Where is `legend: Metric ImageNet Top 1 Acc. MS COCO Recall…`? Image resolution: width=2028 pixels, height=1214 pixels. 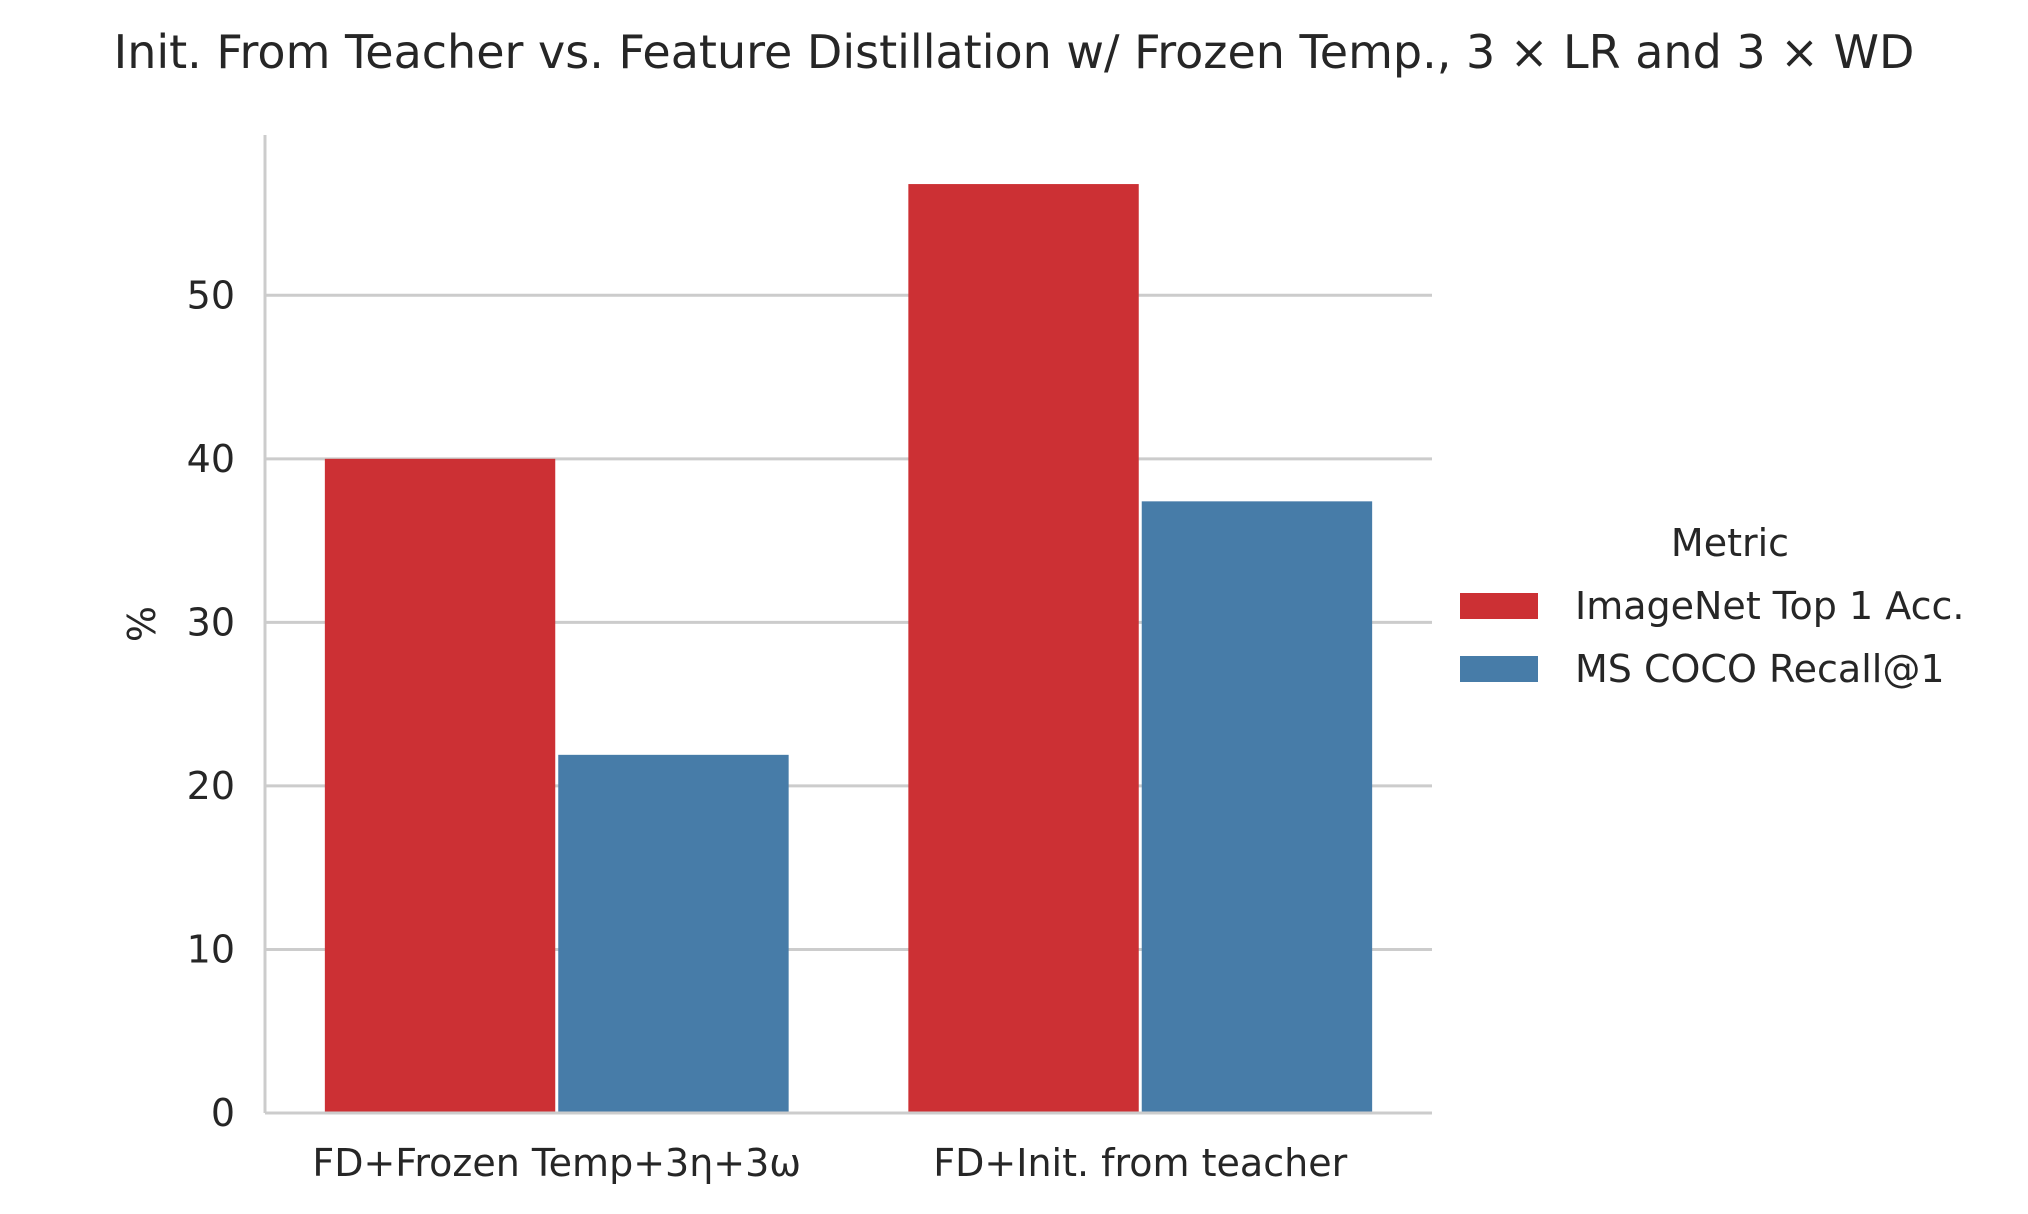
legend: Metric ImageNet Top 1 Acc. MS COCO Recall… is located at coordinates (1712, 606).